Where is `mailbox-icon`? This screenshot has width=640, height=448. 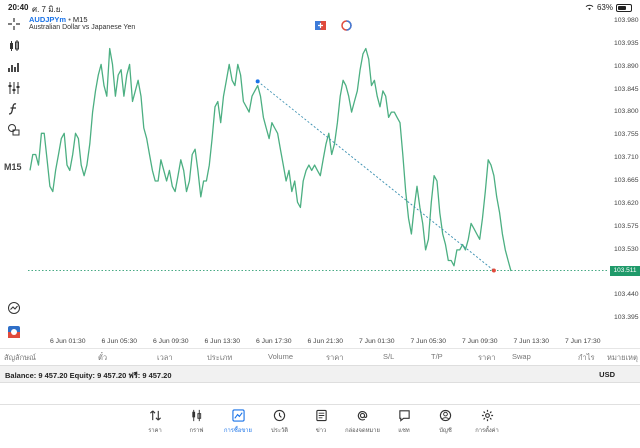 mailbox-icon is located at coordinates (362, 416).